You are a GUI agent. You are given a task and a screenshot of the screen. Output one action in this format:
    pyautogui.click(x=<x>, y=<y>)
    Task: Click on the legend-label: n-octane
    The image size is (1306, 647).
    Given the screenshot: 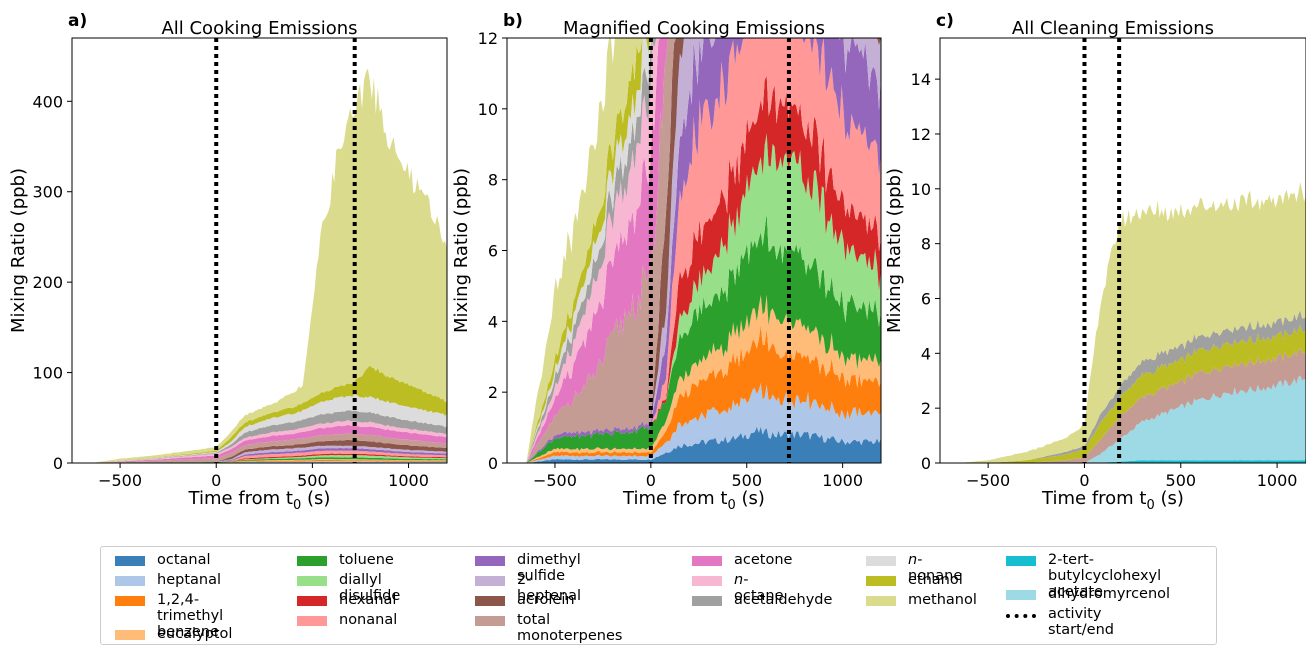 What is the action you would take?
    pyautogui.click(x=759, y=588)
    